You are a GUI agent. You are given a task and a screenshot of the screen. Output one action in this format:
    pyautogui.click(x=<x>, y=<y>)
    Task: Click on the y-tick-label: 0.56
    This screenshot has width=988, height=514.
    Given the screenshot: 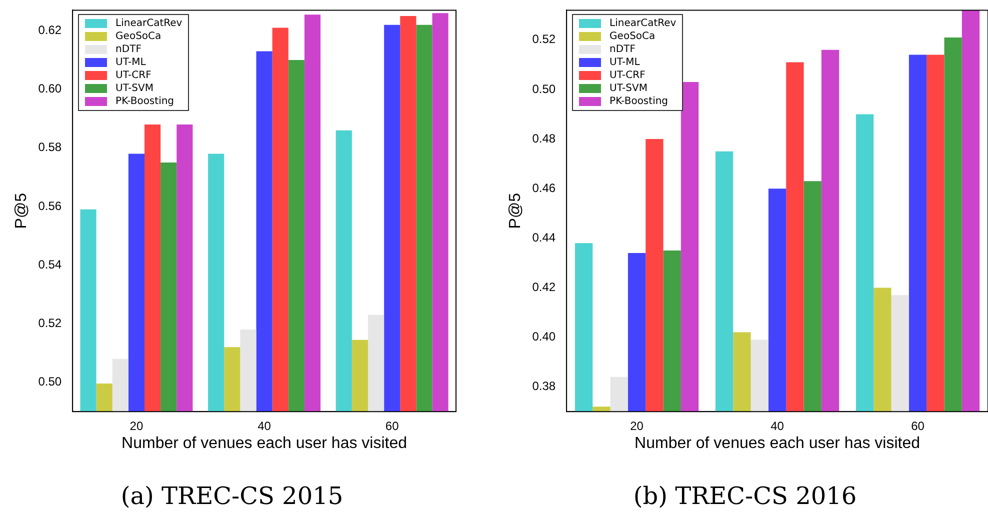 What is the action you would take?
    pyautogui.click(x=50, y=205)
    